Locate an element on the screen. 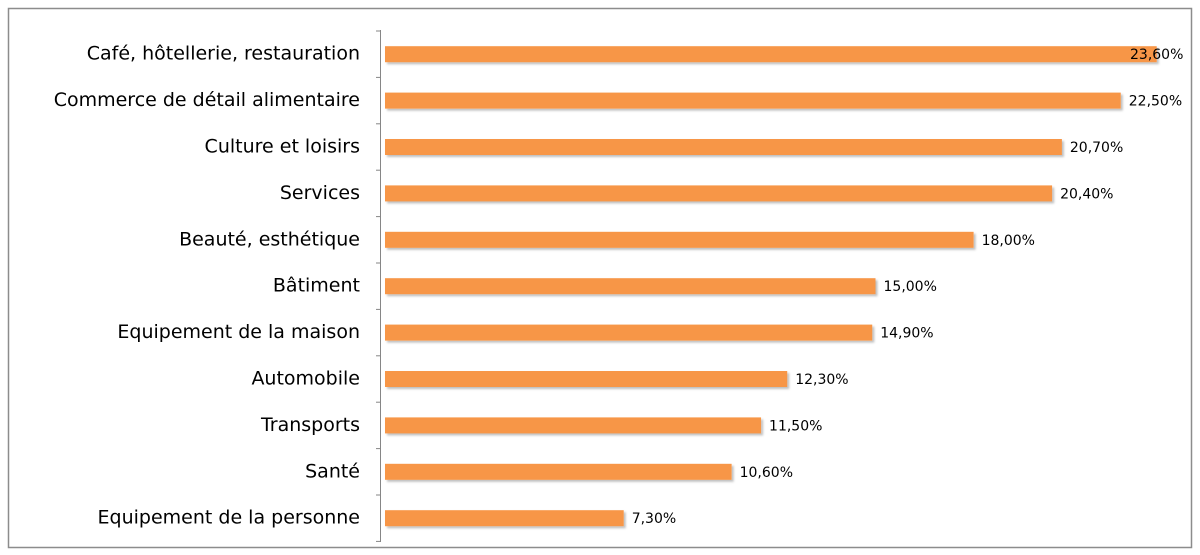  value-label: 11,50% is located at coordinates (795, 426).